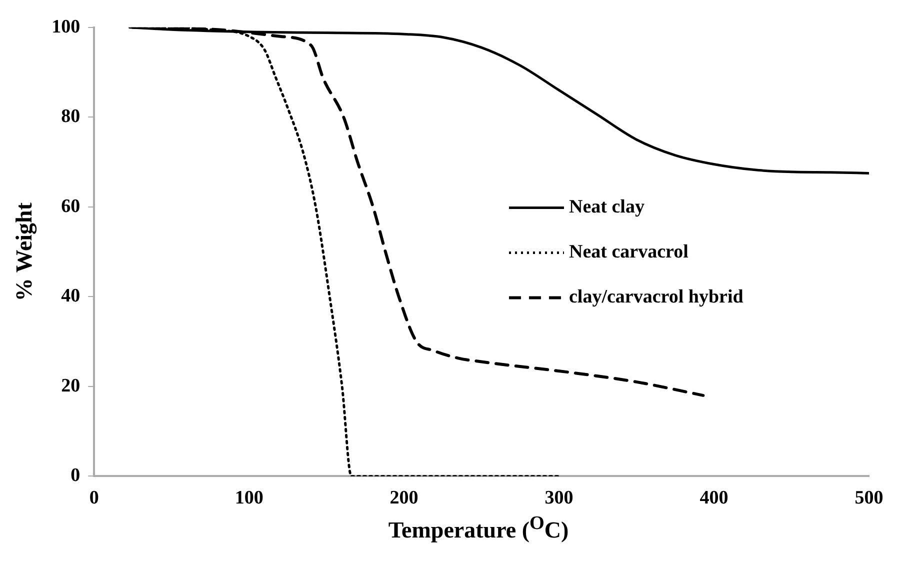 This screenshot has height=570, width=897. Describe the element at coordinates (249, 498) in the screenshot. I see `x-tick-label: 100` at that location.